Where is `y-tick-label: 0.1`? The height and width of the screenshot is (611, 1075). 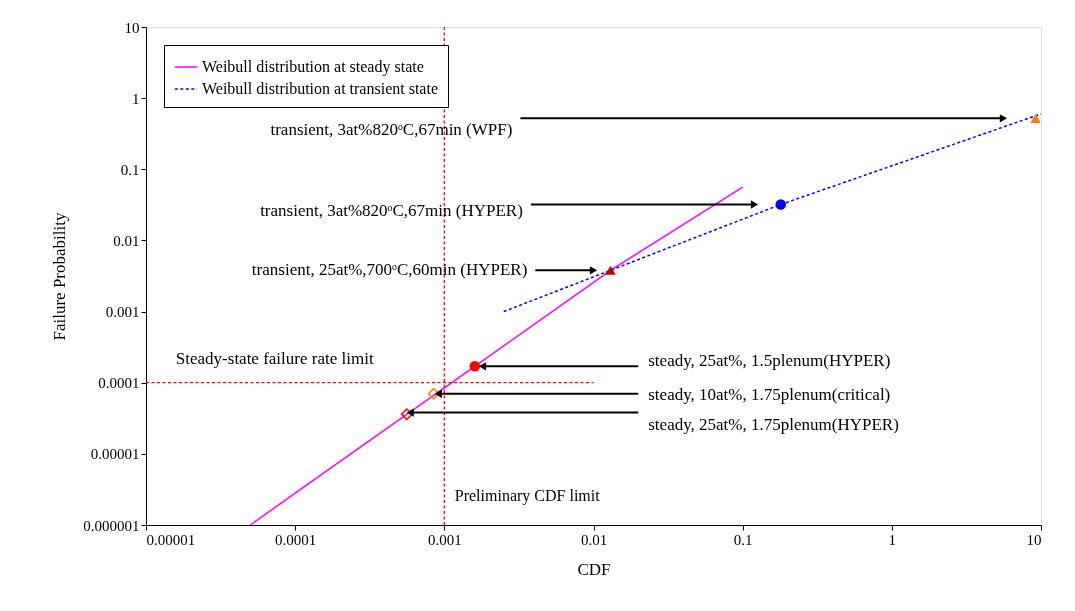 y-tick-label: 0.1 is located at coordinates (130, 169).